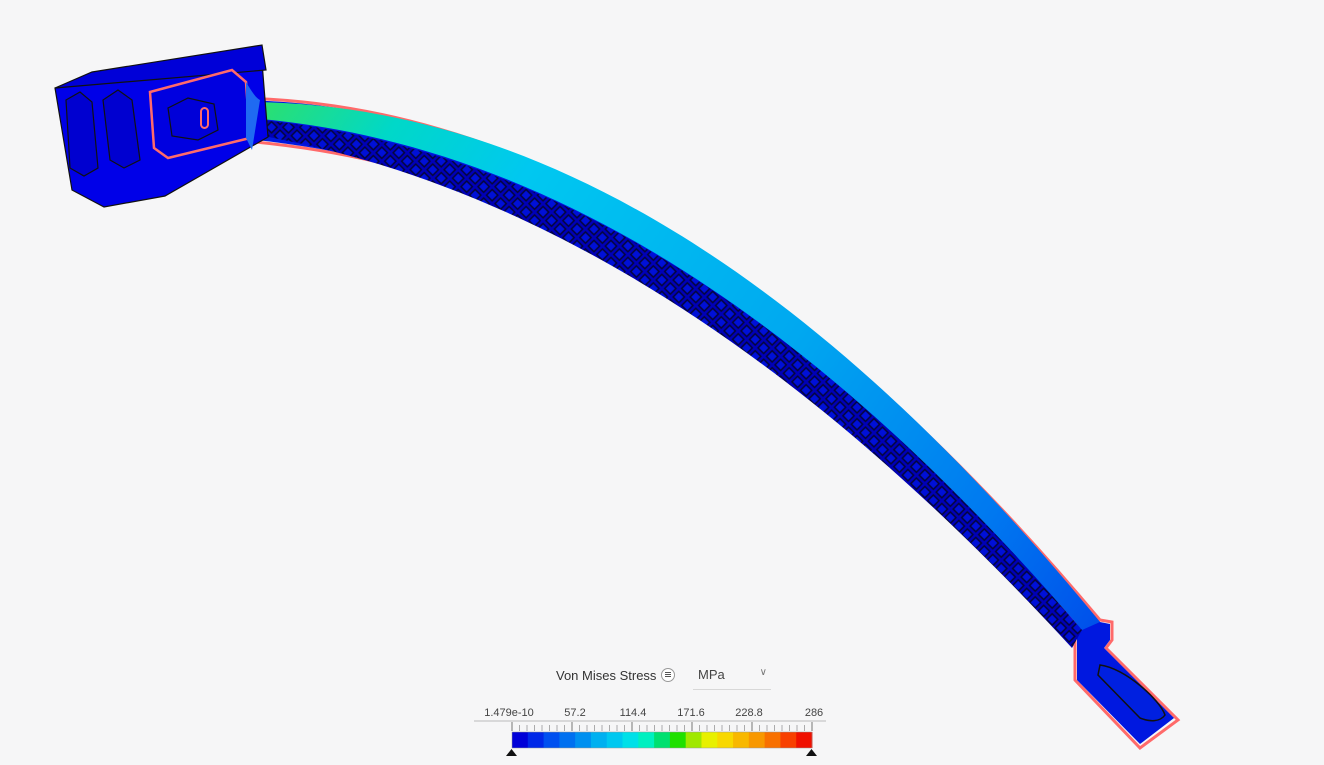 The image size is (1324, 765). What do you see at coordinates (511, 752) in the screenshot?
I see `min-handle` at bounding box center [511, 752].